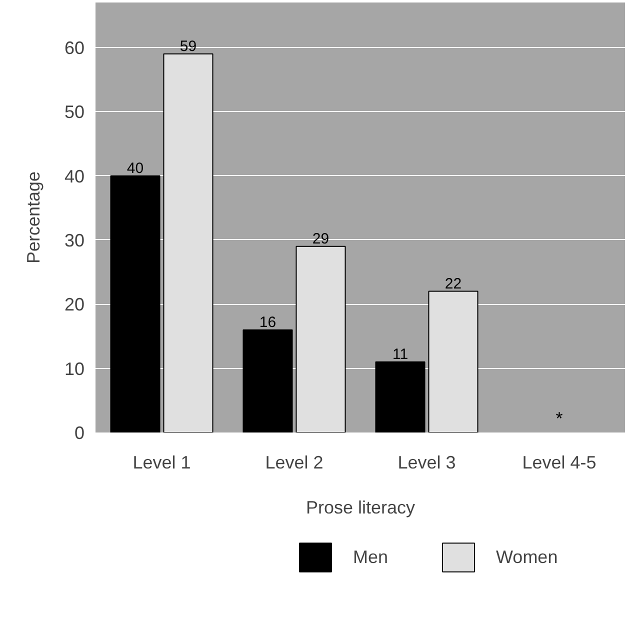  I want to click on y-tick-label: 30, so click(74, 240).